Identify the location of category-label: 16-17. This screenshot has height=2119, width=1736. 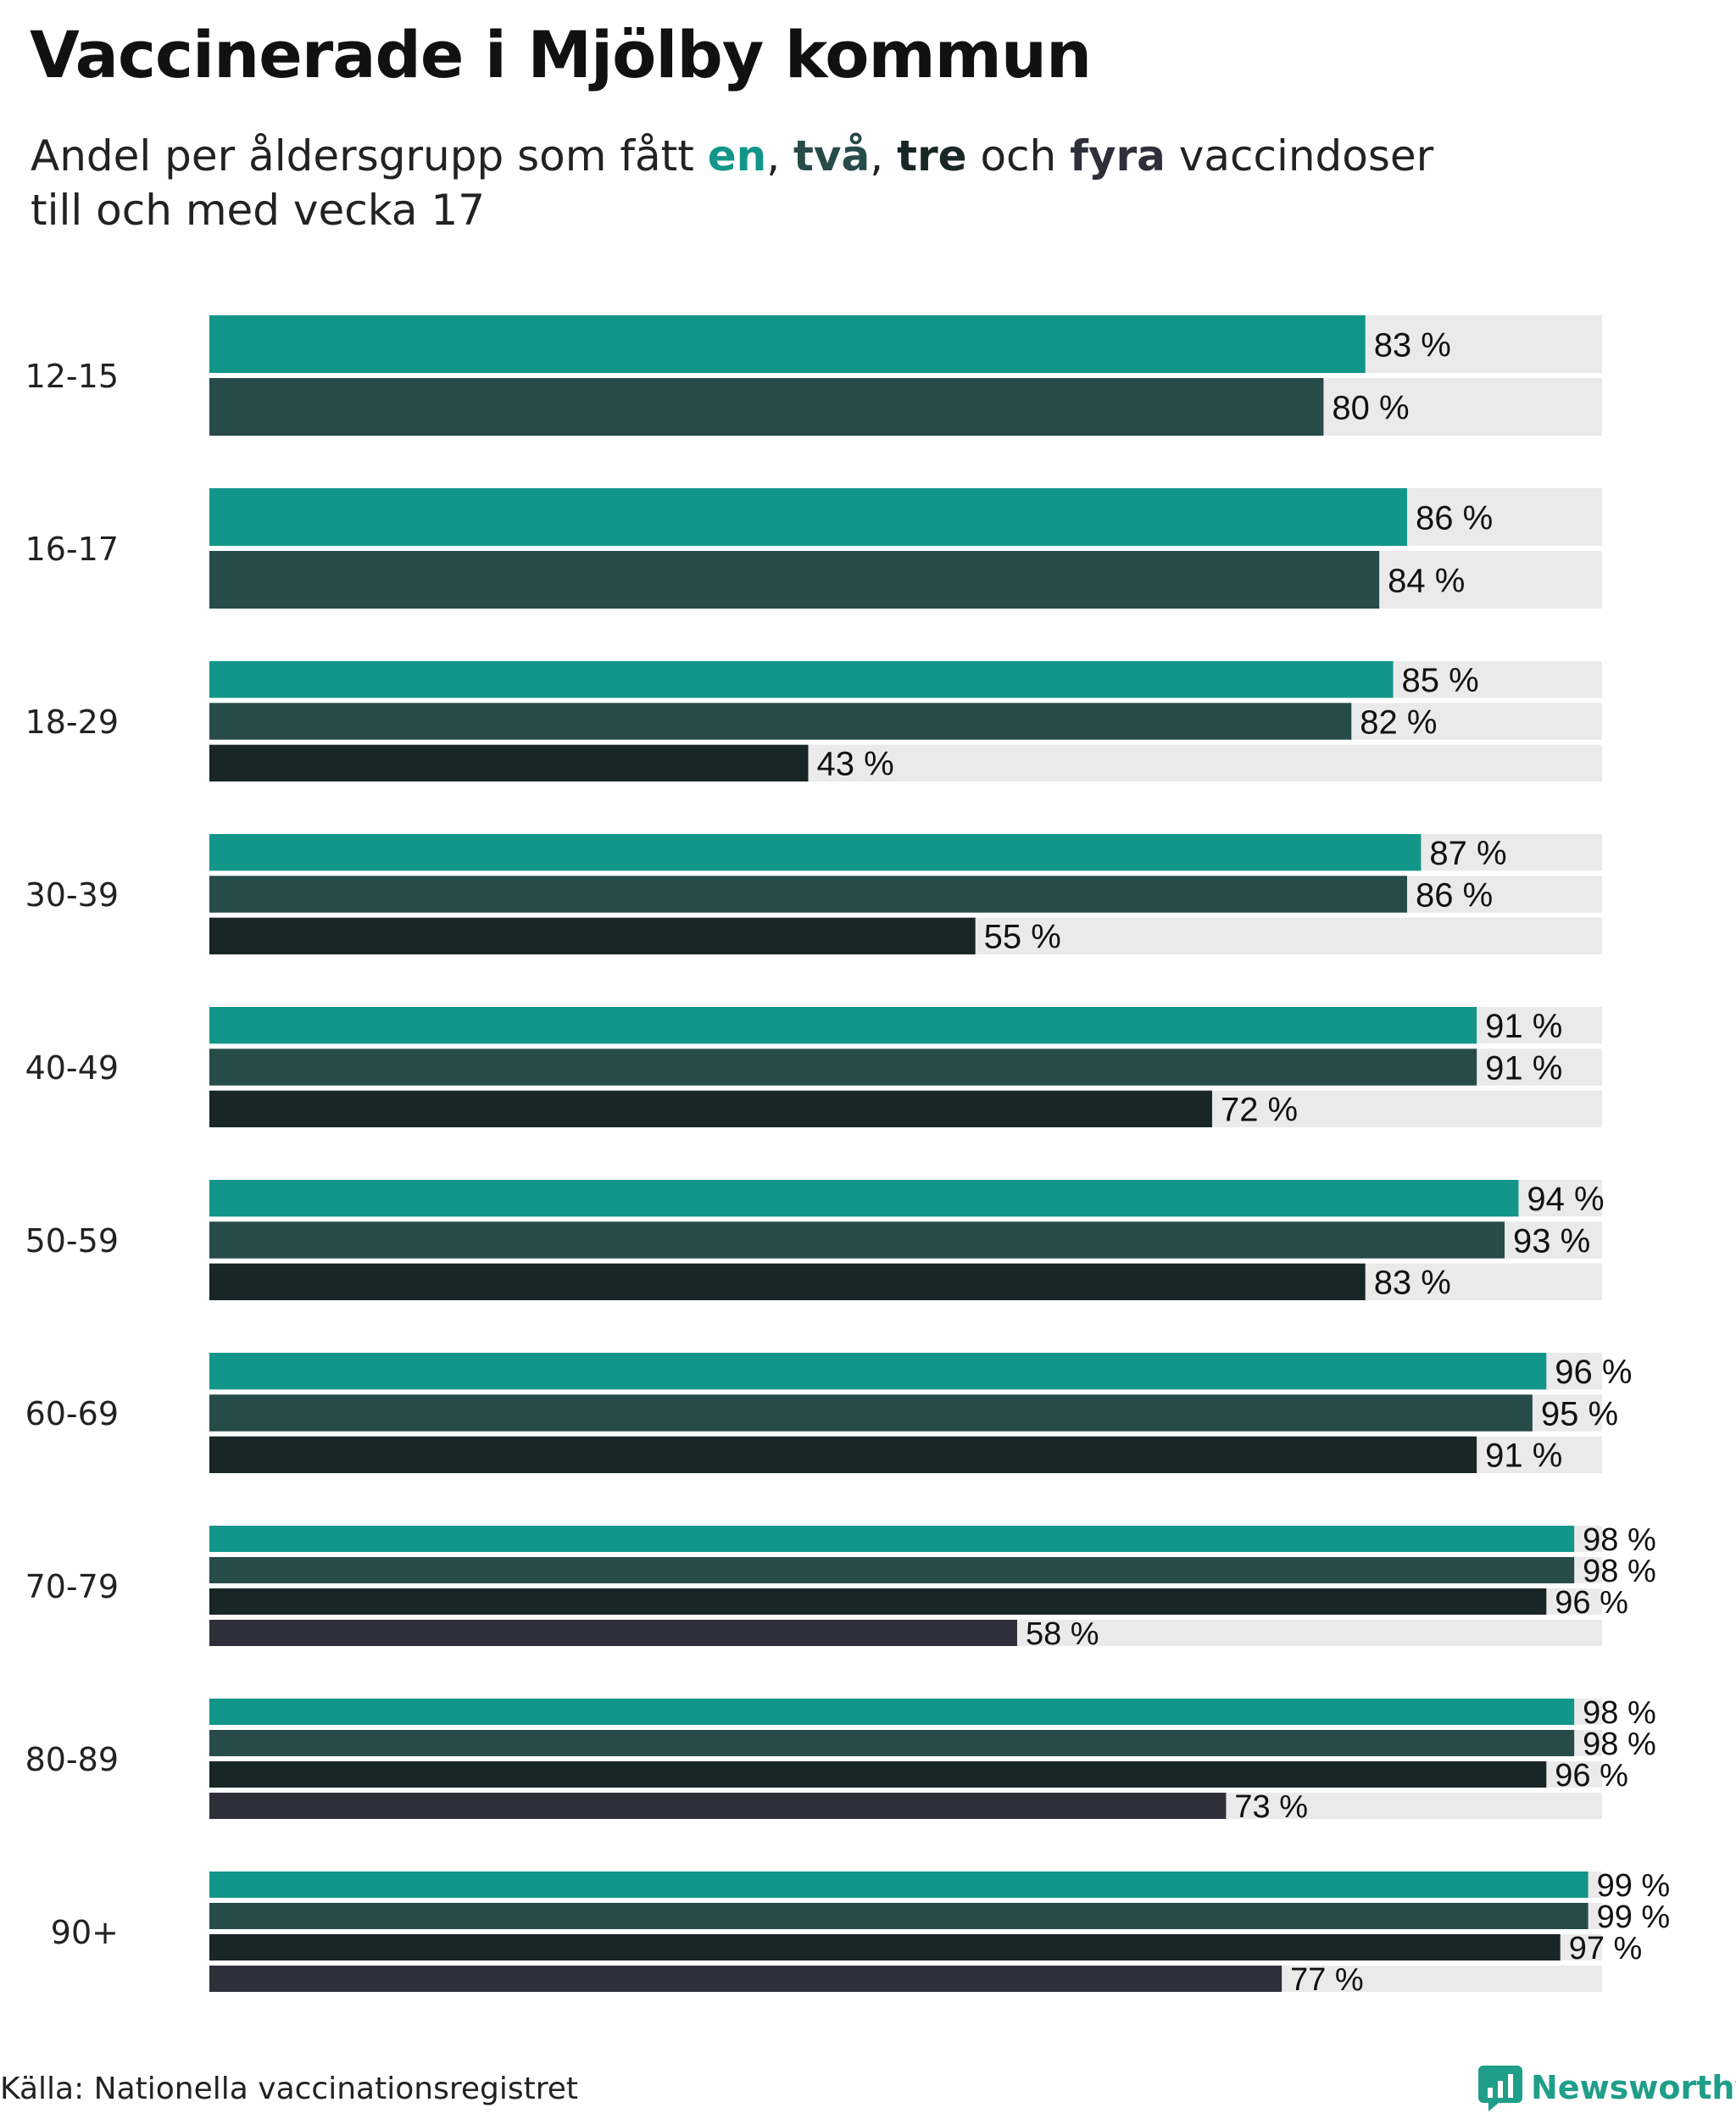
(72, 550).